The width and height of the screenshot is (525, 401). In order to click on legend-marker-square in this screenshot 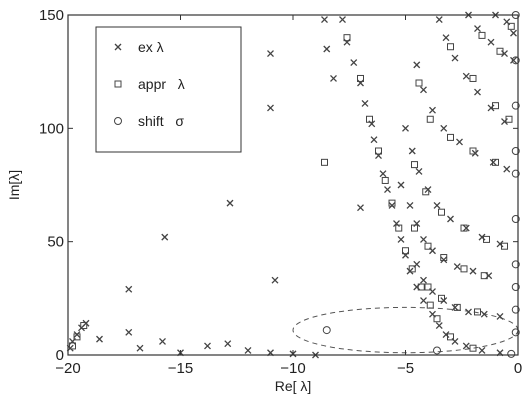, I will do `click(118, 84)`.